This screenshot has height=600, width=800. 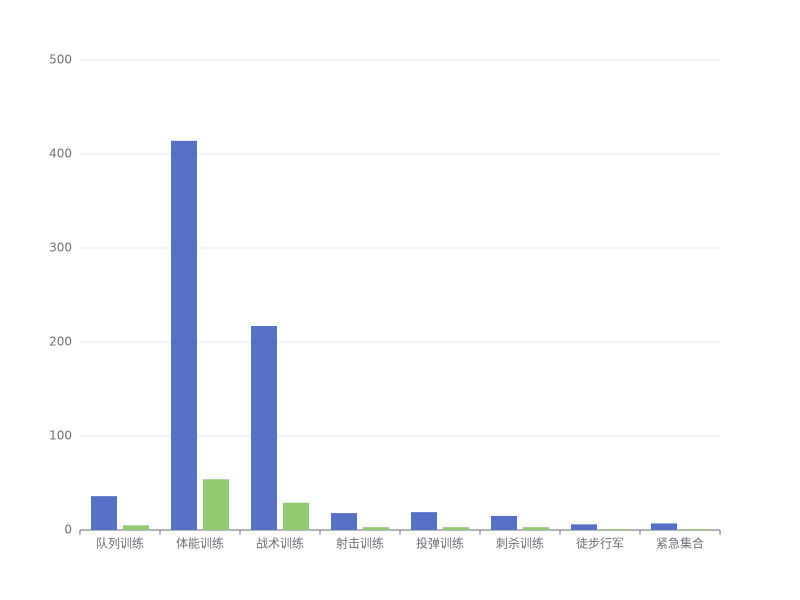 What do you see at coordinates (520, 543) in the screenshot?
I see `x-tick-label: 刺杀训练` at bounding box center [520, 543].